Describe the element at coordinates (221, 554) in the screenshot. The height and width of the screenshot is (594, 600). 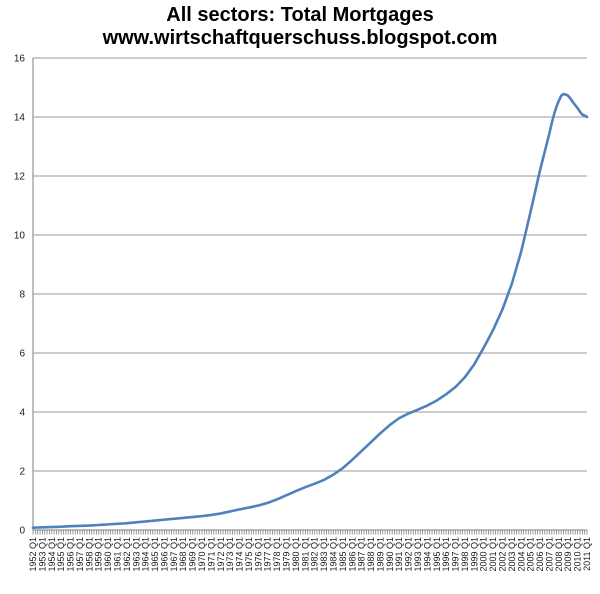
I see `x-axis-label: 1972 Q1` at that location.